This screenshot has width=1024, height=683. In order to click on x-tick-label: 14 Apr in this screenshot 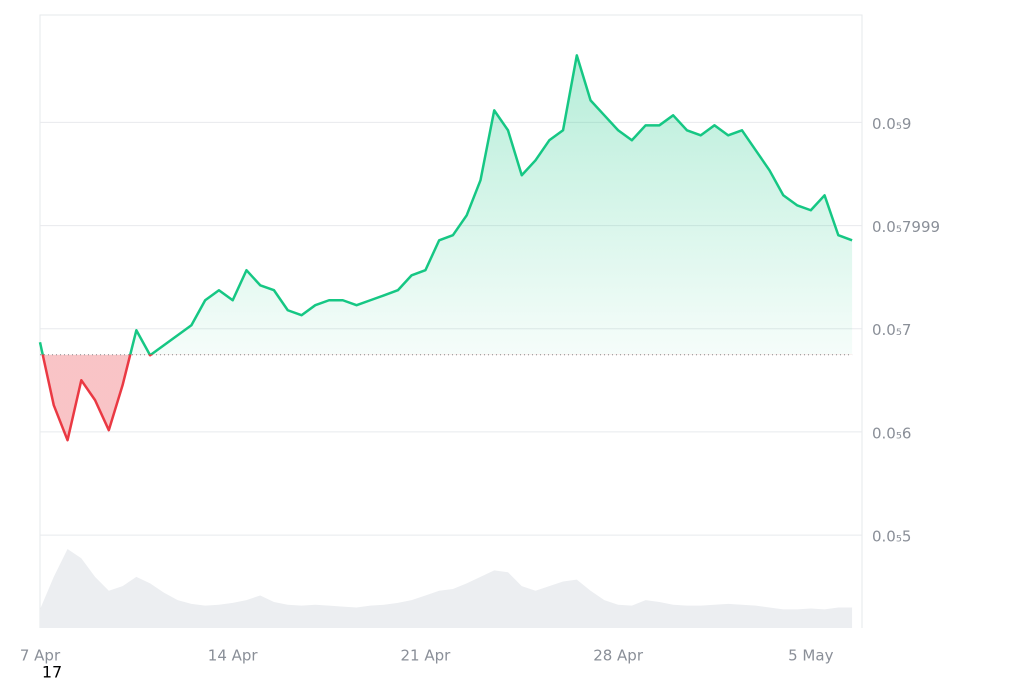, I will do `click(233, 656)`.